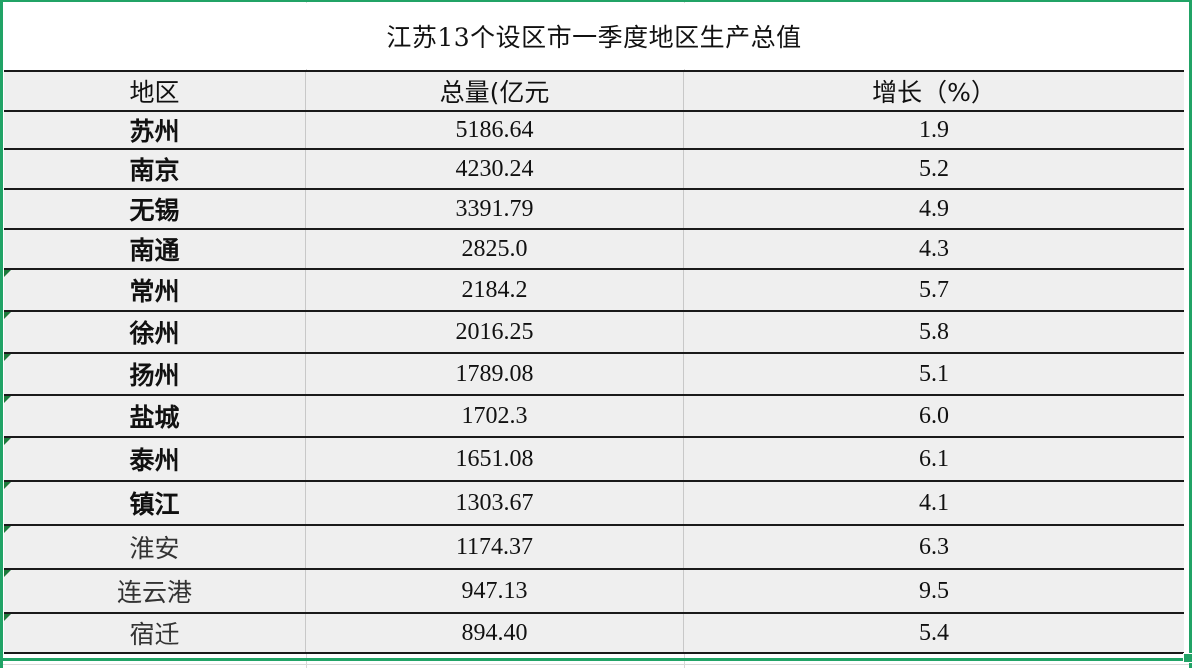  What do you see at coordinates (934, 289) in the screenshot?
I see `cell-growth: 5.7` at bounding box center [934, 289].